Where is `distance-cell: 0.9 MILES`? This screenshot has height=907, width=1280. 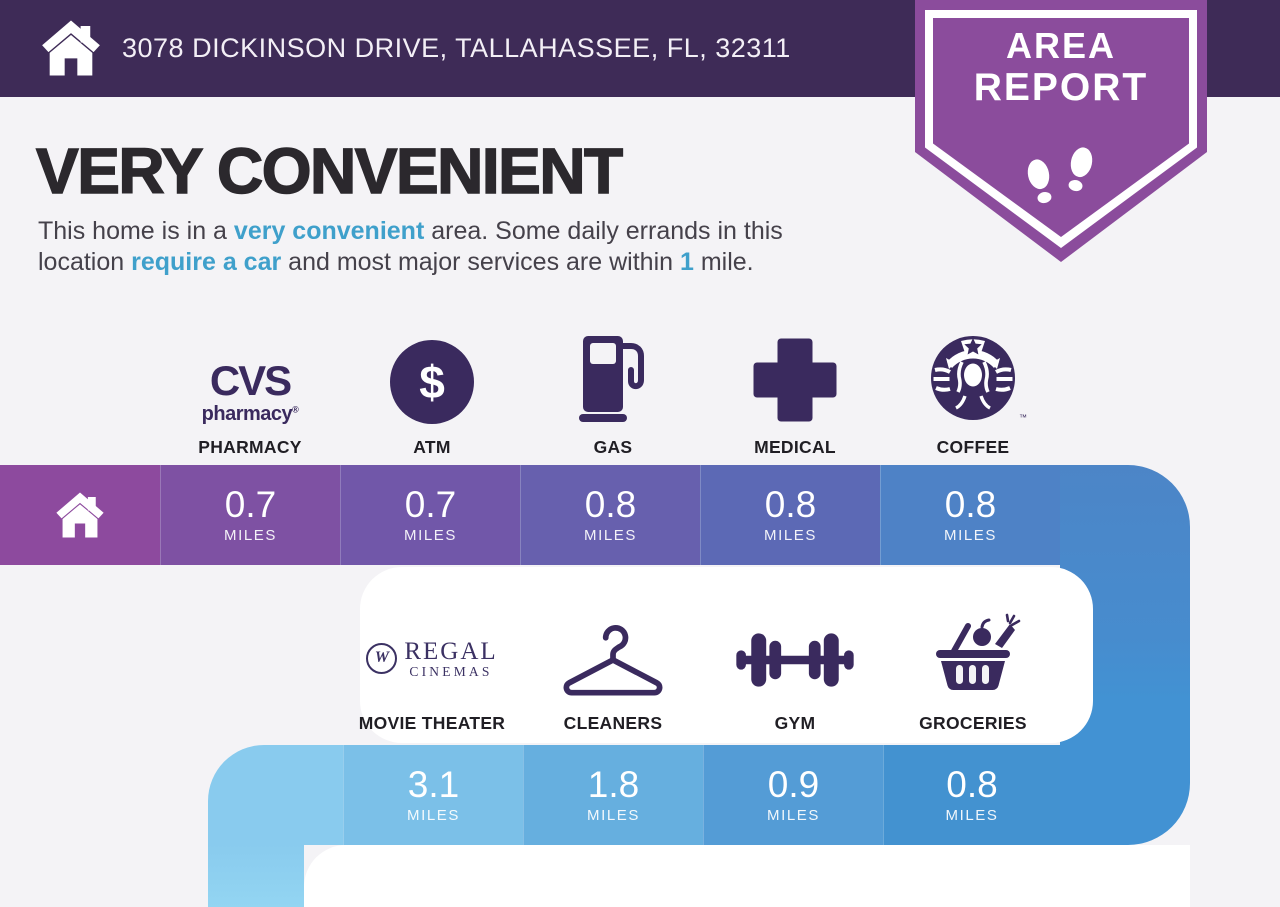
distance-cell: 0.9 MILES is located at coordinates (793, 795).